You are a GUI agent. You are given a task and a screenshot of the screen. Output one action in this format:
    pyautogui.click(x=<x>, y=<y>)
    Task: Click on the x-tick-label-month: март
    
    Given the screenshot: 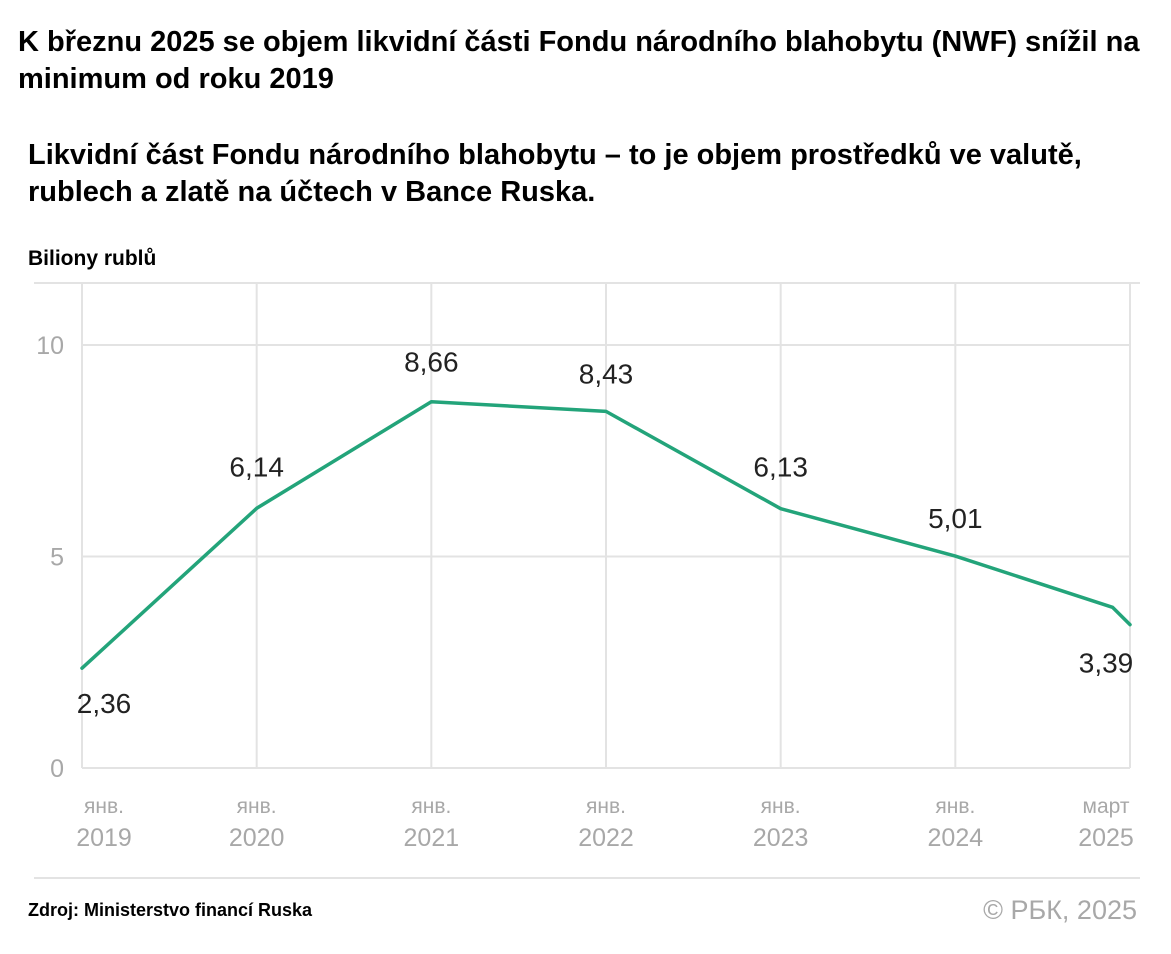 What is the action you would take?
    pyautogui.click(x=1106, y=806)
    